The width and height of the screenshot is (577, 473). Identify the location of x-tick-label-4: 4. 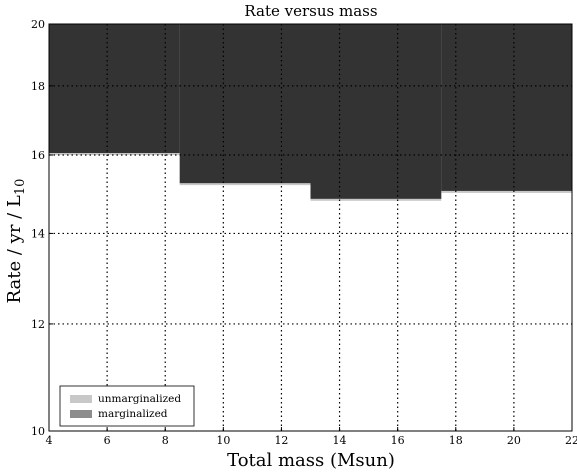
(49, 440).